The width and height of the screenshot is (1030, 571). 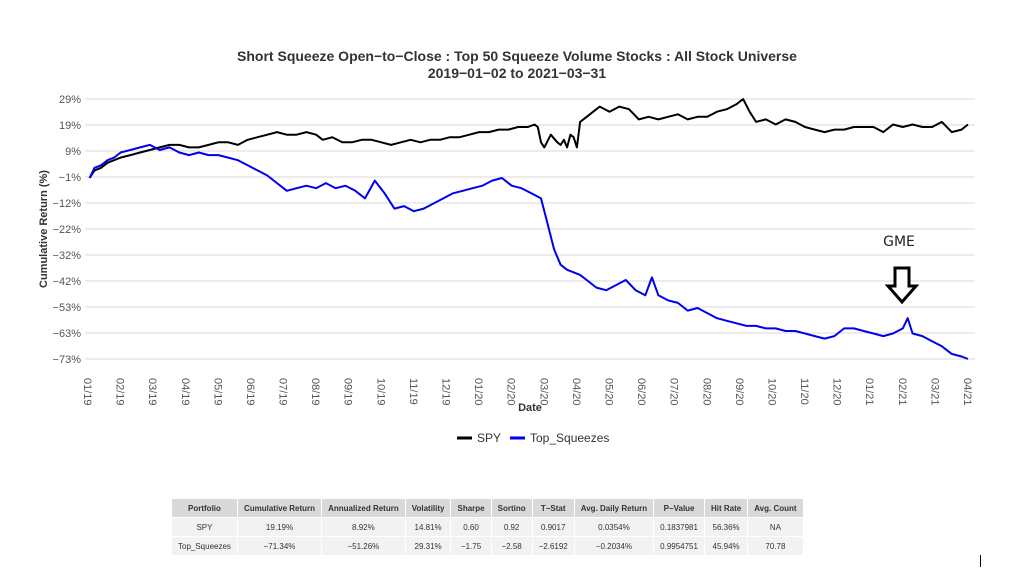 What do you see at coordinates (512, 527) in the screenshot?
I see `cell-sortino: 0.92` at bounding box center [512, 527].